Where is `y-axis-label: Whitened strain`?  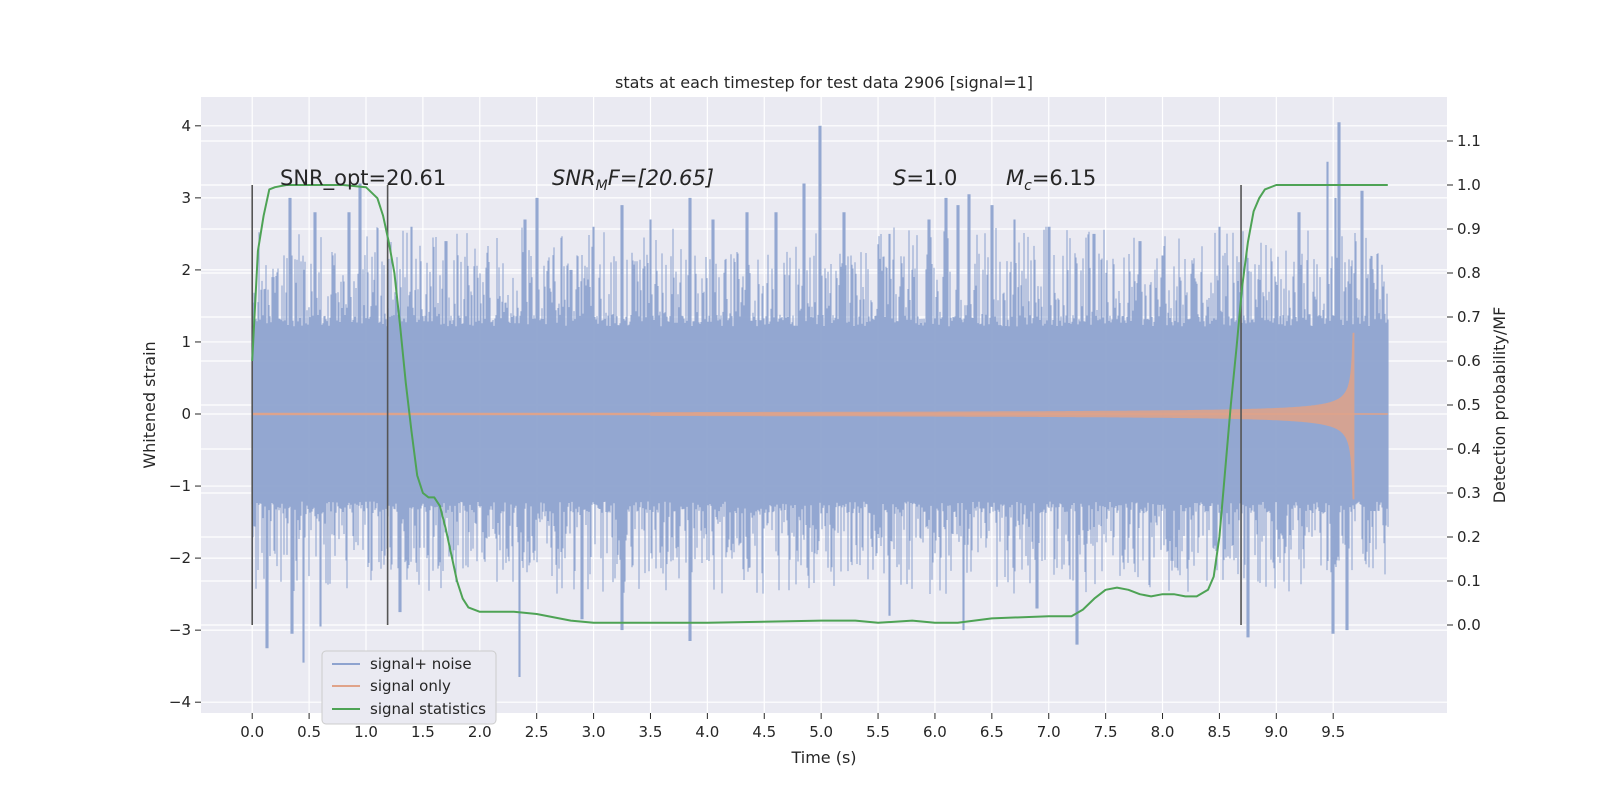 y-axis-label: Whitened strain is located at coordinates (149, 404).